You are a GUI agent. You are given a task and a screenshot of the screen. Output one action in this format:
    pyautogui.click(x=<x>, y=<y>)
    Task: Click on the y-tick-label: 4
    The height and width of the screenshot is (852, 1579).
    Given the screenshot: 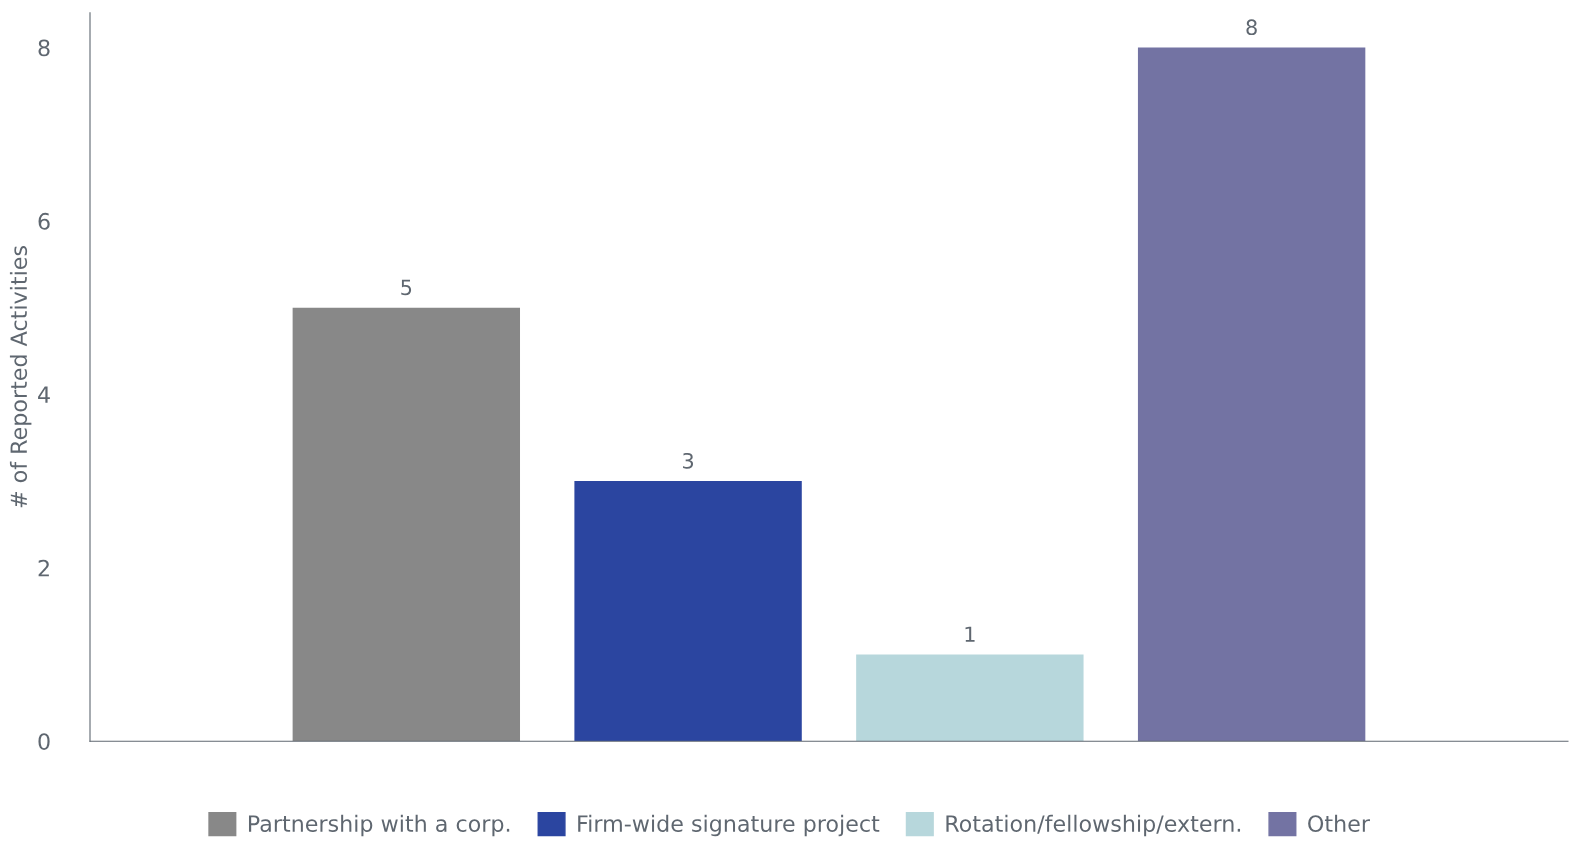 What is the action you would take?
    pyautogui.click(x=44, y=394)
    